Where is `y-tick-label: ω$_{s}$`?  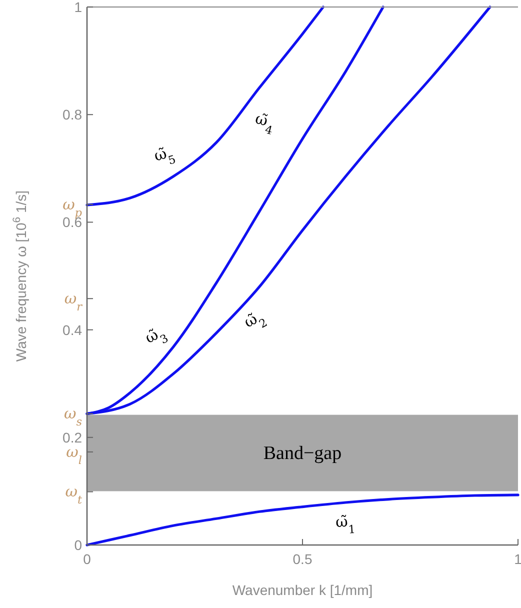 y-tick-label: ω$_{s}$ is located at coordinates (73, 416).